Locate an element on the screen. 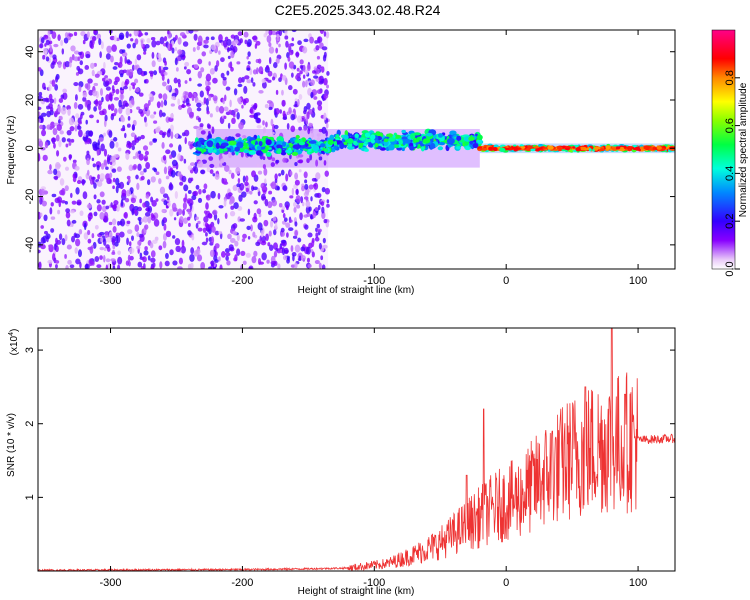 The height and width of the screenshot is (600, 750). colorbar-tick-label: 0.8 is located at coordinates (730, 77).